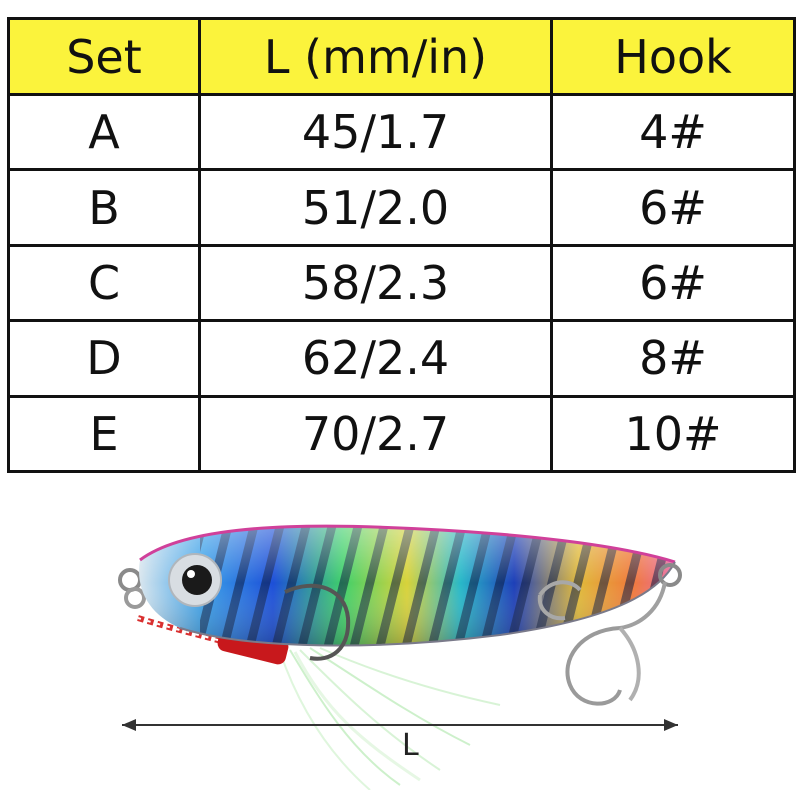  Describe the element at coordinates (375, 132) in the screenshot. I see `cell-length: 45/1.7` at that location.